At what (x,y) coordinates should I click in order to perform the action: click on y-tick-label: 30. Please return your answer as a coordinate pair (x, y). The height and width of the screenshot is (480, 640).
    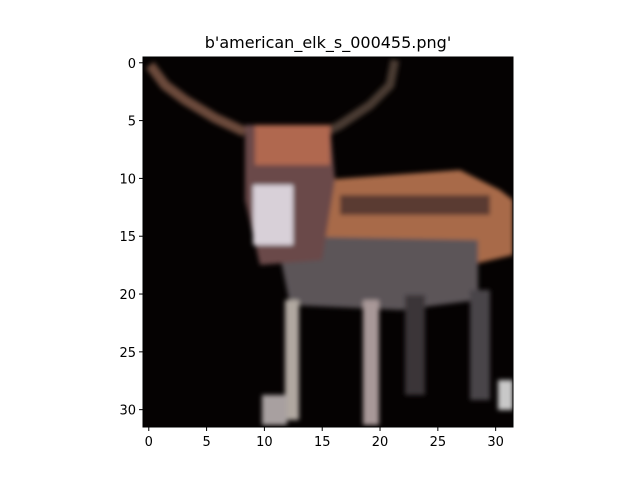
    Looking at the image, I should click on (127, 411).